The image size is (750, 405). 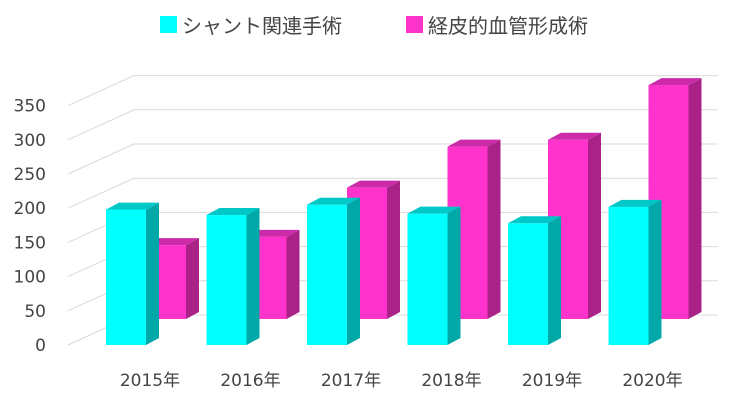 I want to click on legend-label-series-1: シャント関連手術, so click(x=262, y=25).